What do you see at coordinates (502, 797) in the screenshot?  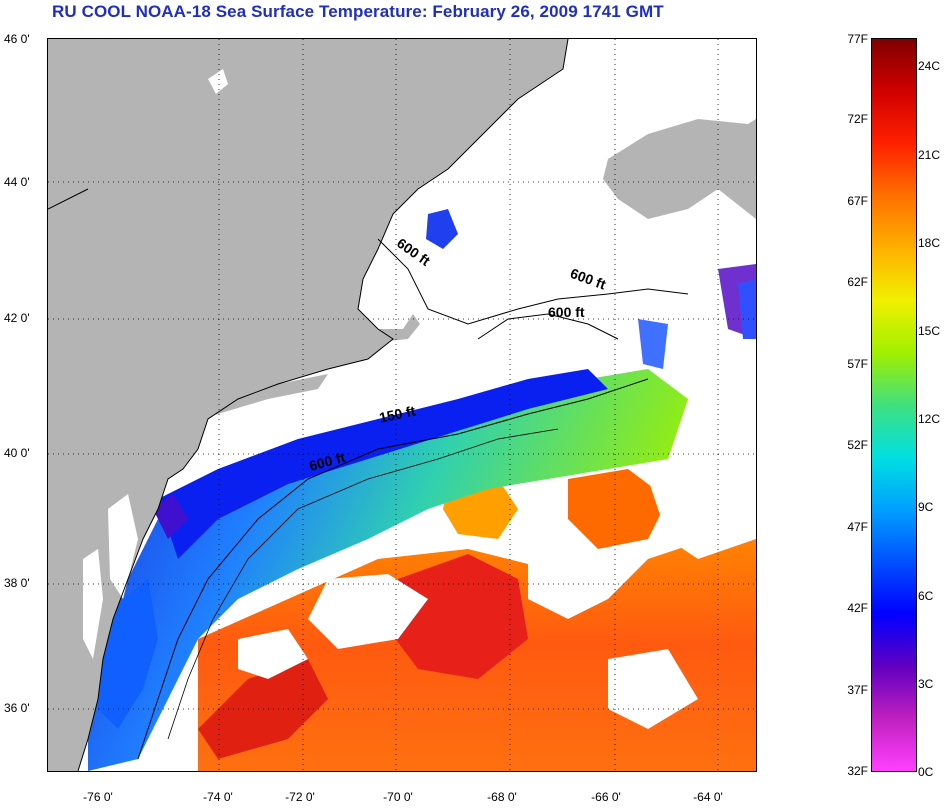 I see `lon-label-68: -68 0'` at bounding box center [502, 797].